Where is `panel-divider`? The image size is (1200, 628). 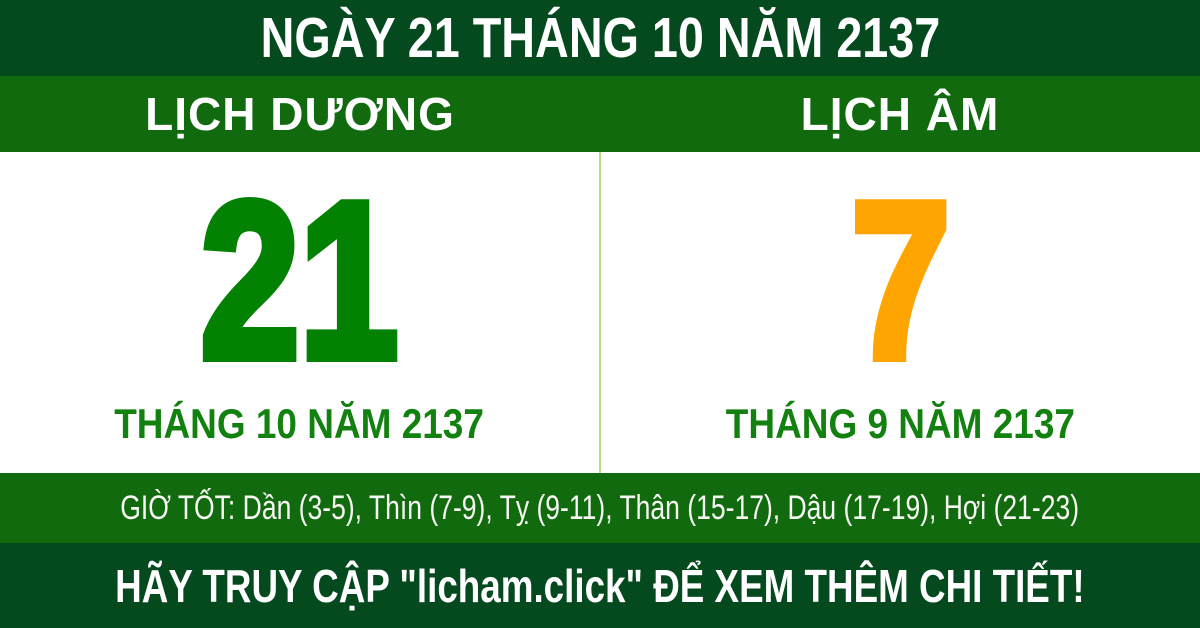
panel-divider is located at coordinates (600, 312).